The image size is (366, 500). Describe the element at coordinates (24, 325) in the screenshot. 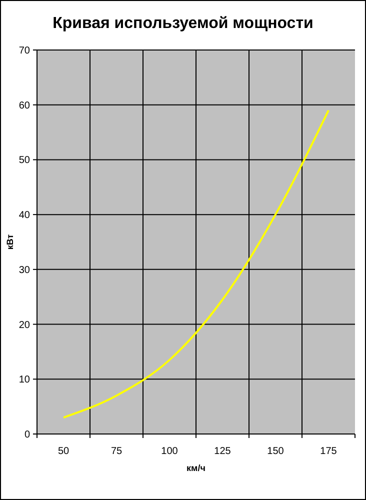

I see `y-tick-label: 20` at that location.